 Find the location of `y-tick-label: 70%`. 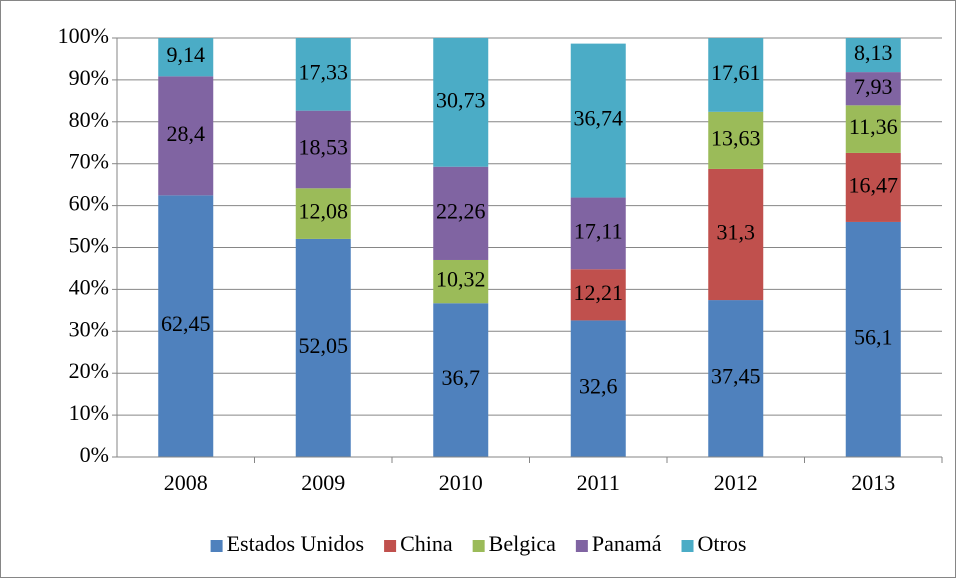

y-tick-label: 70% is located at coordinates (89, 161).